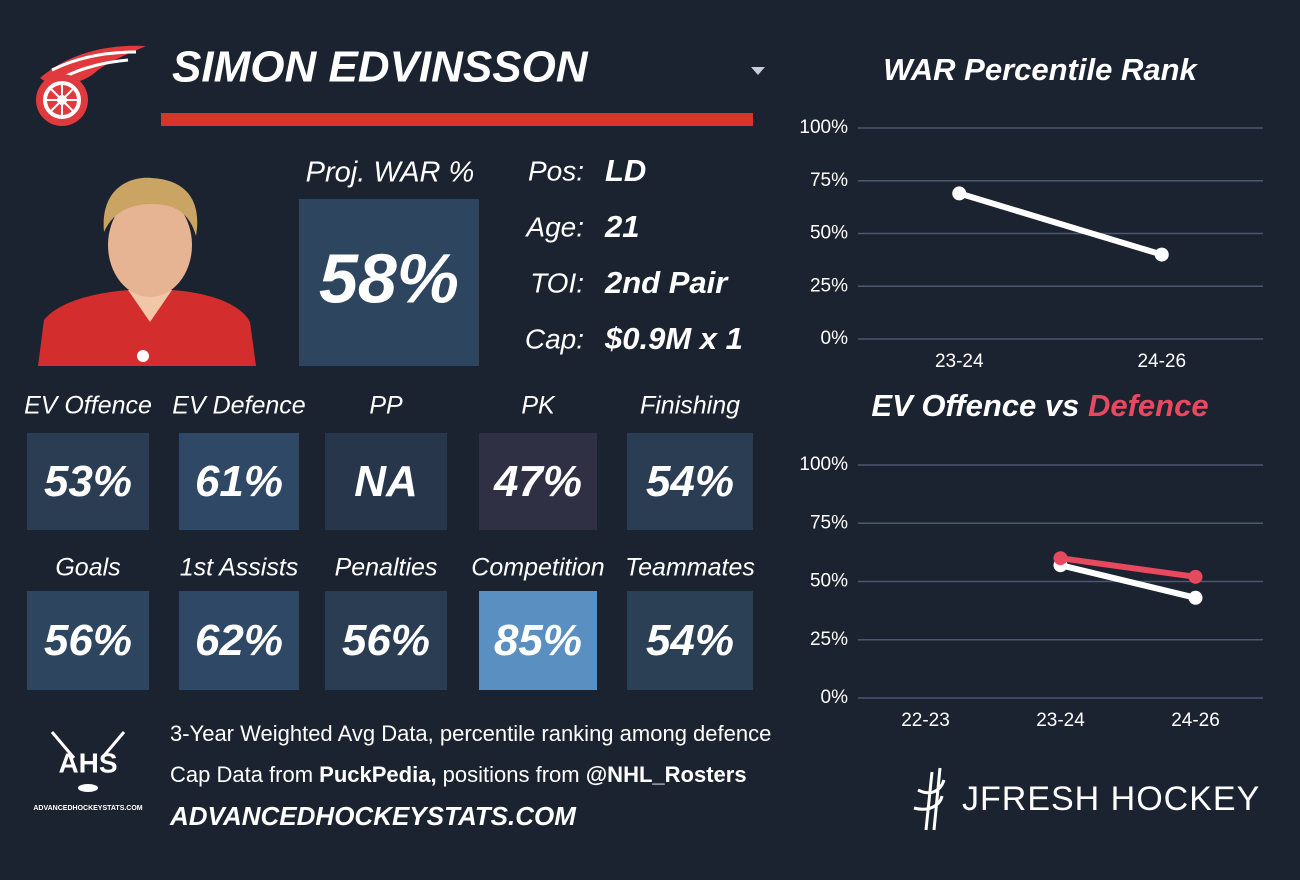 The width and height of the screenshot is (1300, 880). I want to click on field-value: LD, so click(625, 170).